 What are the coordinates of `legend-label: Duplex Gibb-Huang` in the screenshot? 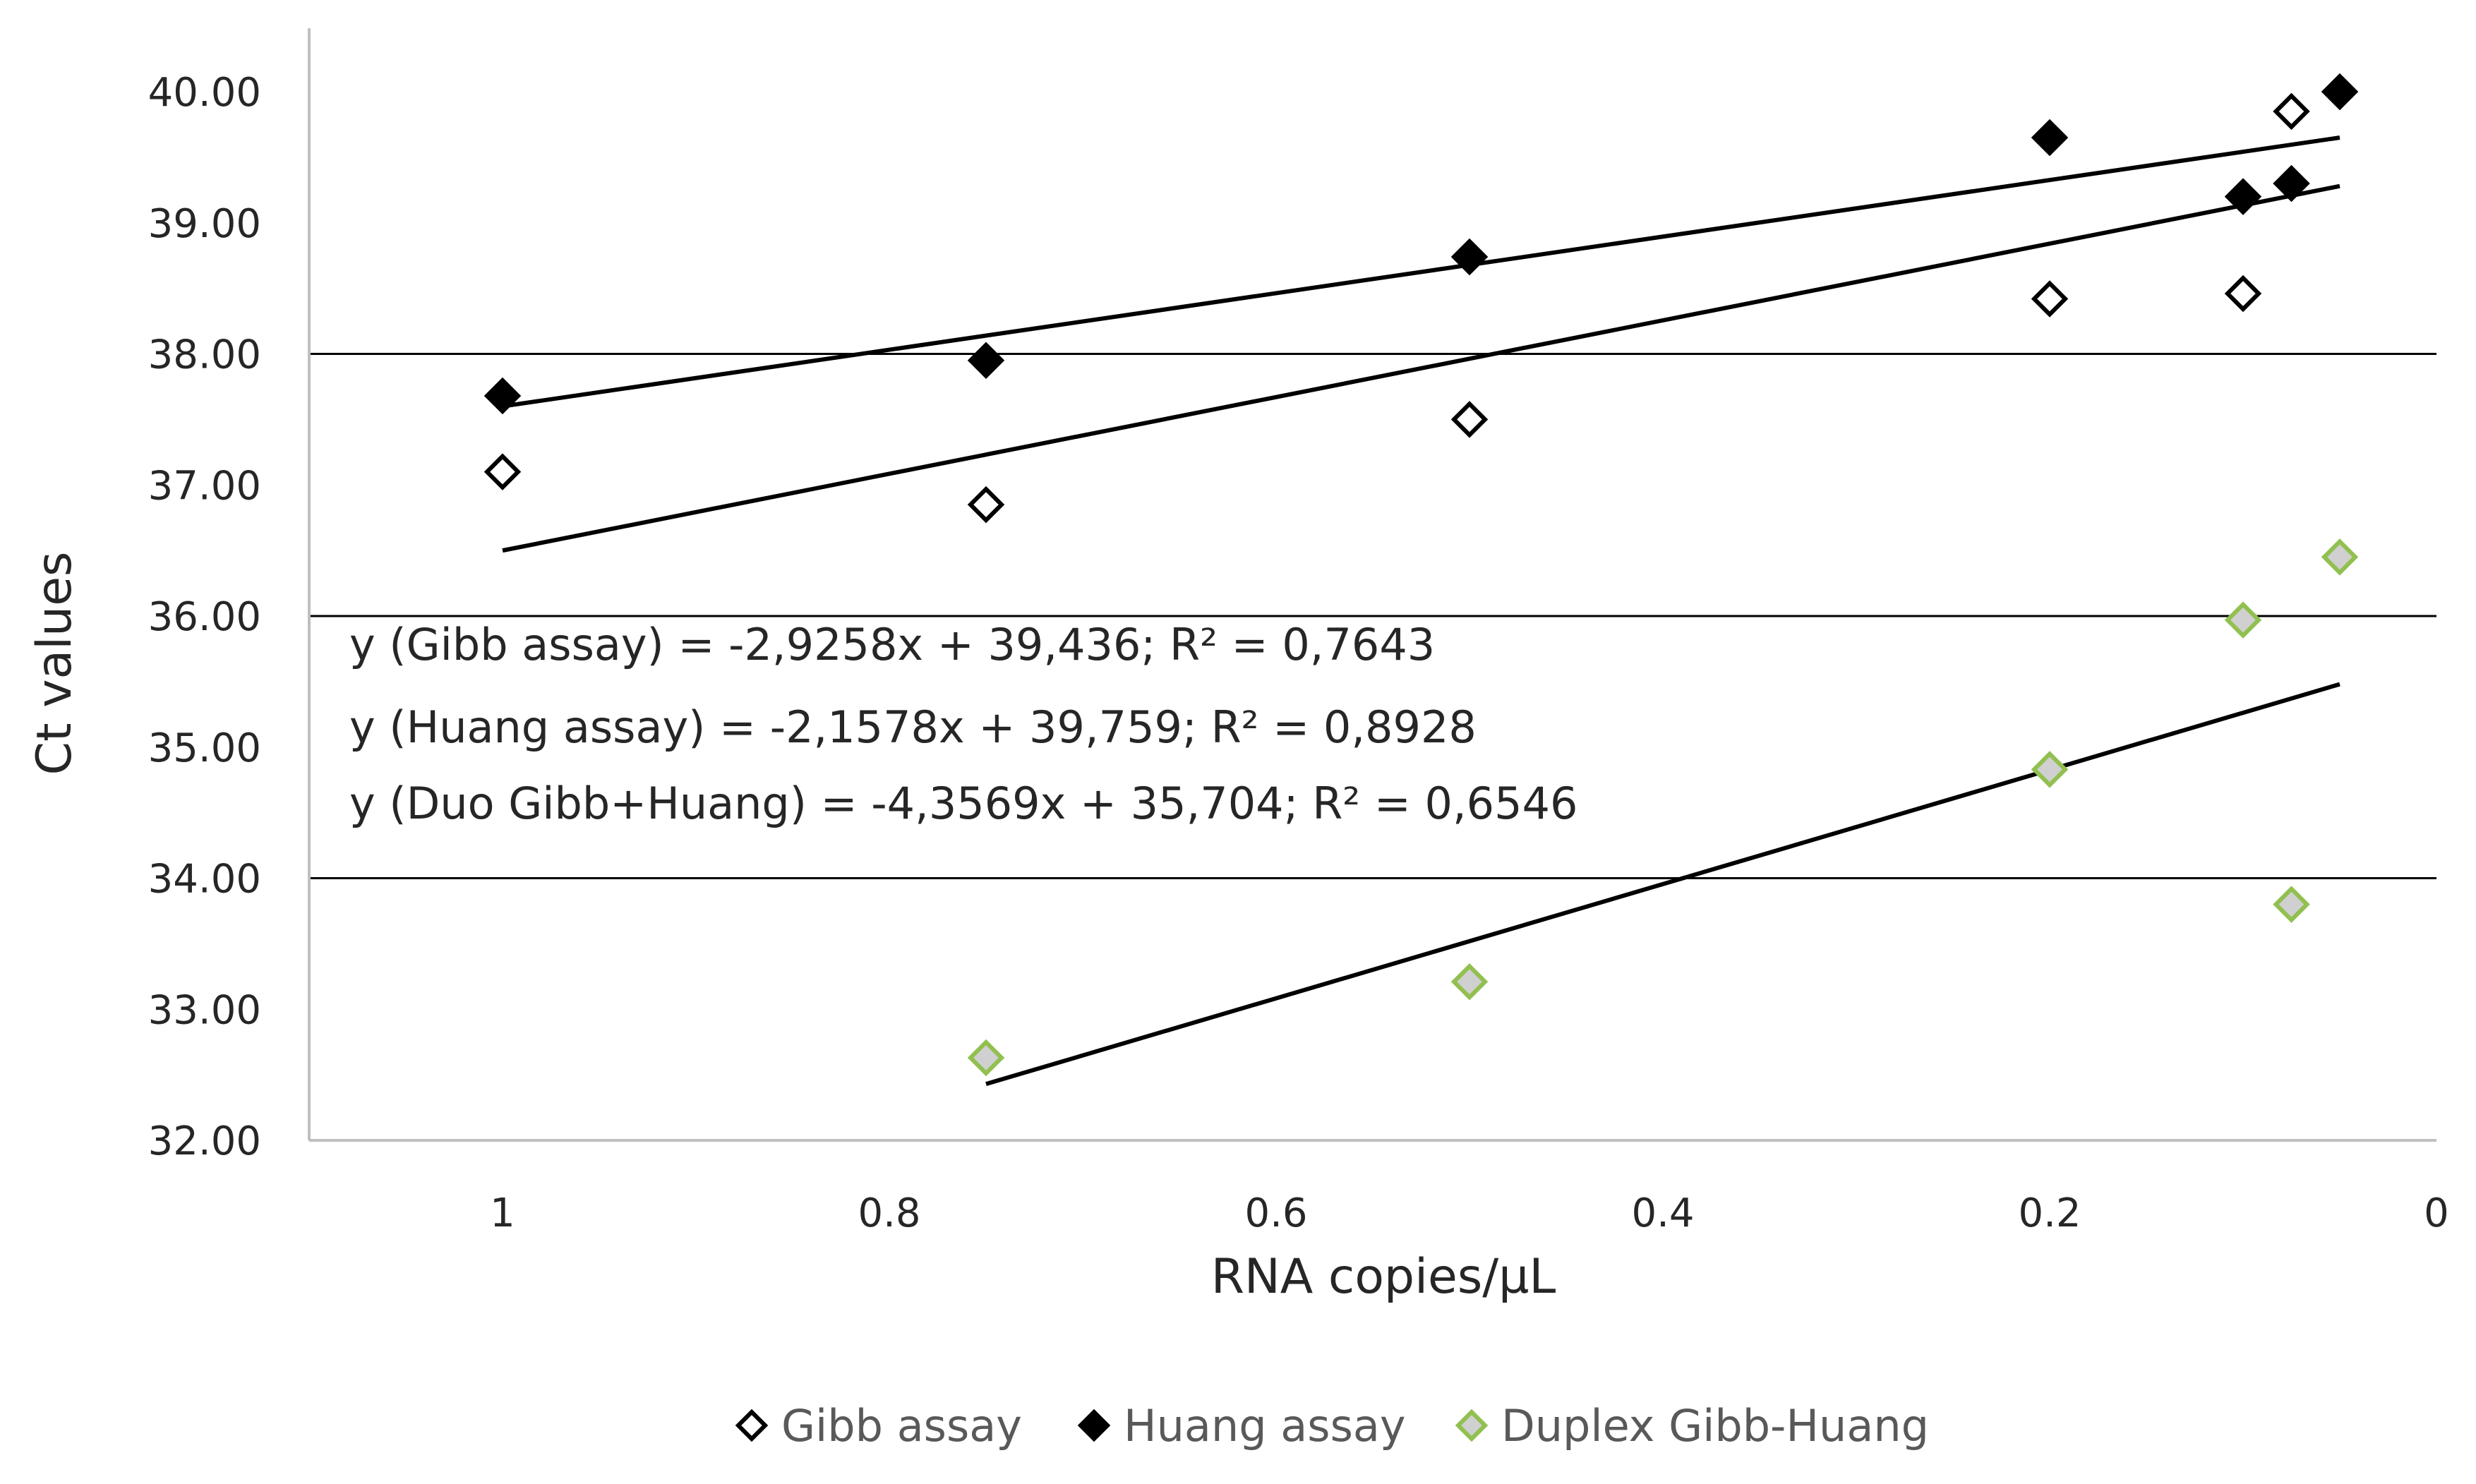 It's located at (1715, 1426).